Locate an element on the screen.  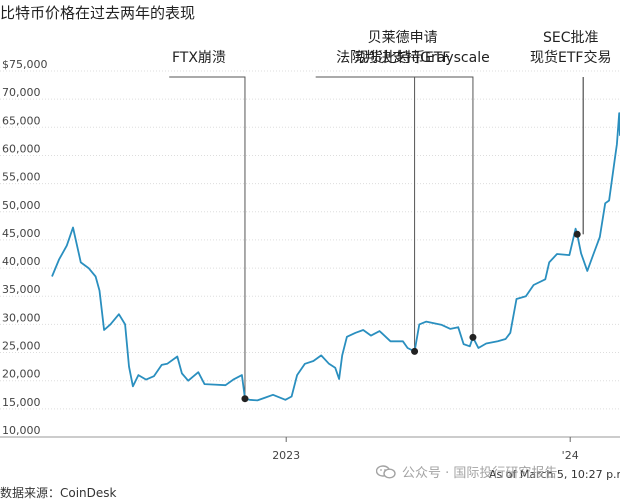
event-label: 现货ETF交易 is located at coordinates (570, 57).